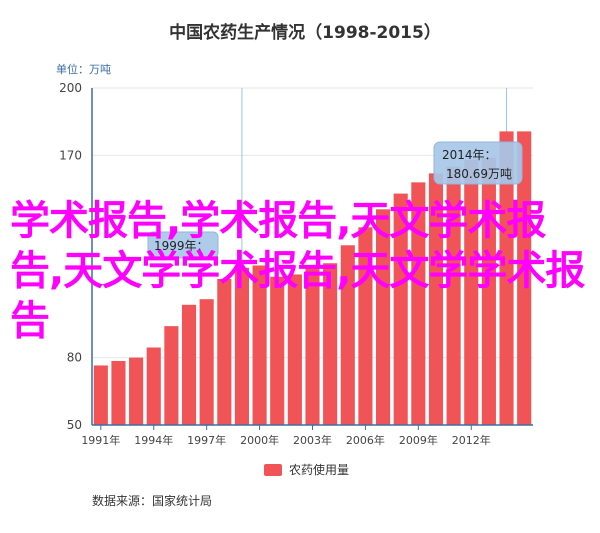 This screenshot has width=600, height=533. Describe the element at coordinates (74, 358) in the screenshot. I see `y-tick-label: 80` at that location.